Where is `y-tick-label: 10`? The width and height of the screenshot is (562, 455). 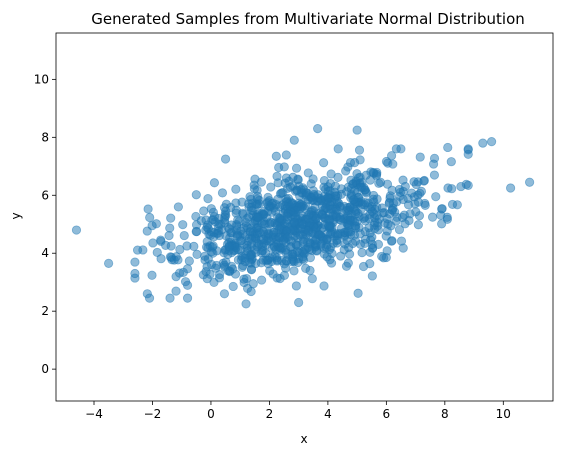 y-tick-label: 10 is located at coordinates (41, 79).